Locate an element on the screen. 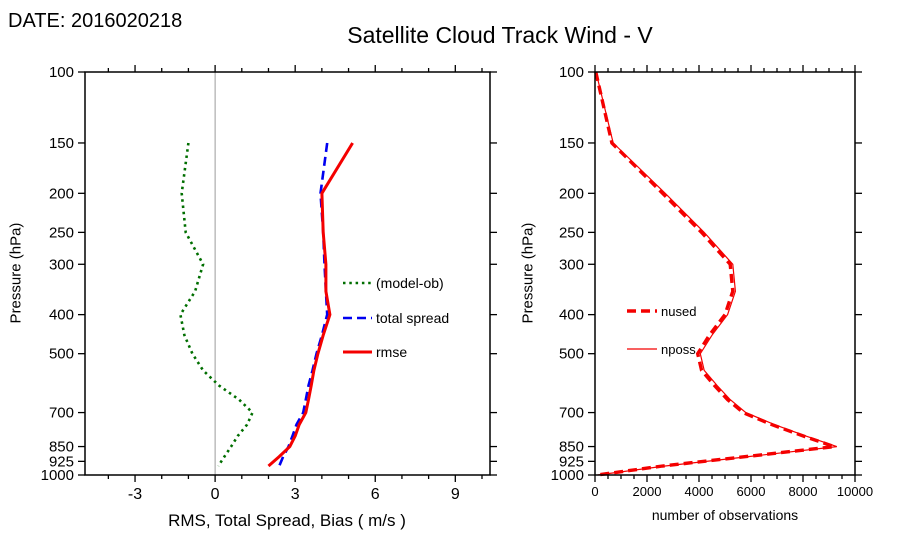 This screenshot has height=560, width=900. legend-label-nused: nused is located at coordinates (678, 311).